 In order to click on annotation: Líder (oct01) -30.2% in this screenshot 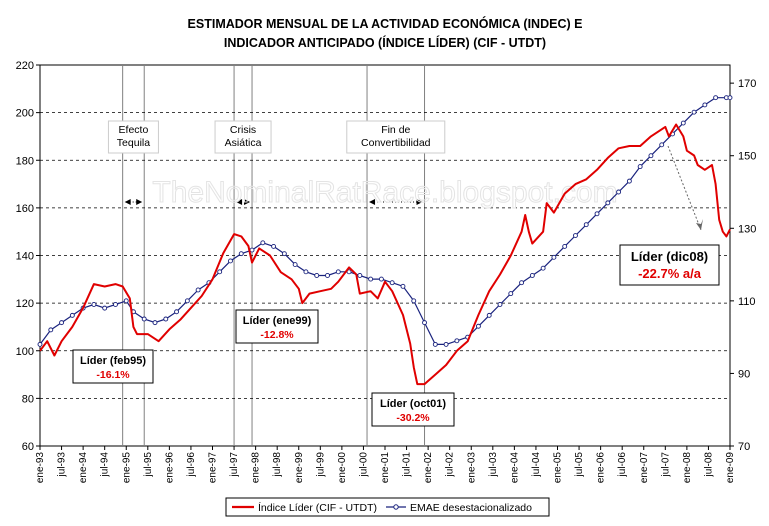, I will do `click(413, 409)`.